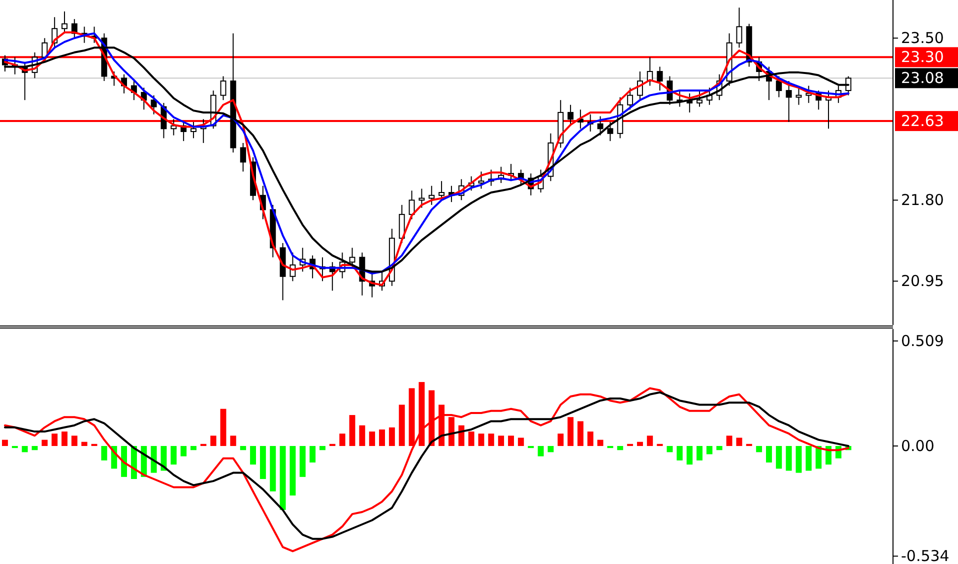 The width and height of the screenshot is (958, 564). Describe the element at coordinates (922, 121) in the screenshot. I see `ref-line-label: 22.63` at that location.